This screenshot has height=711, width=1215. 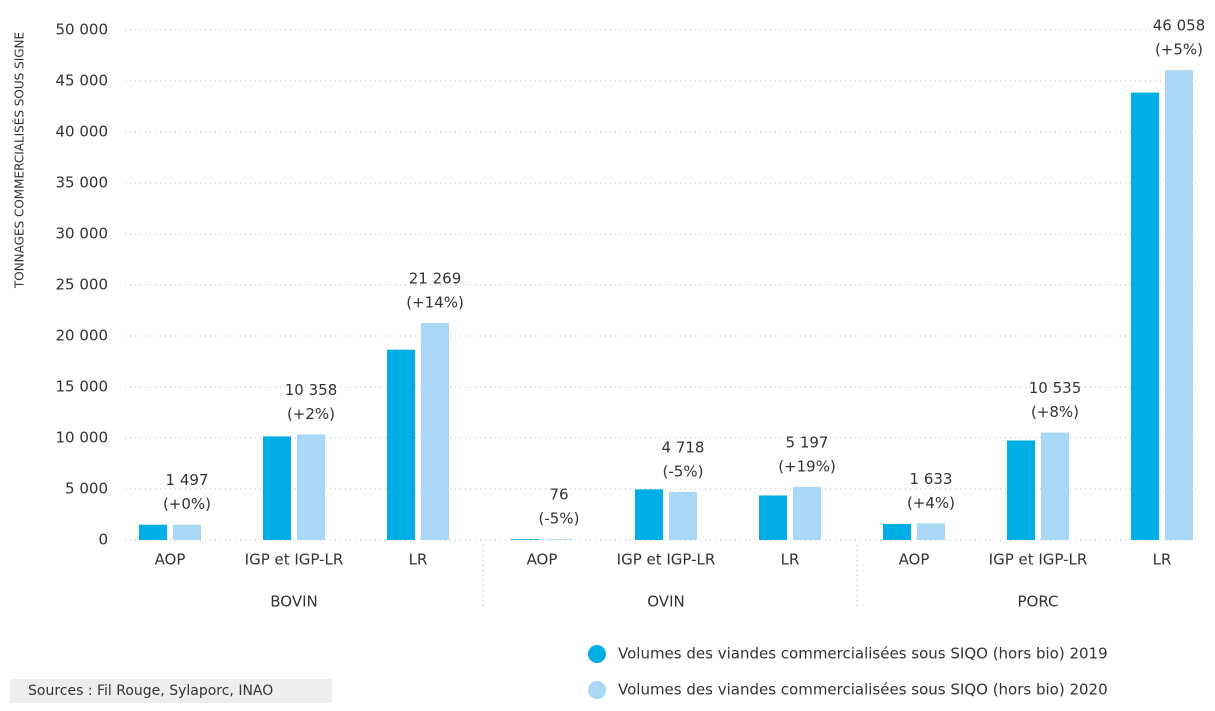 I want to click on value-label: 4 718, so click(x=683, y=447).